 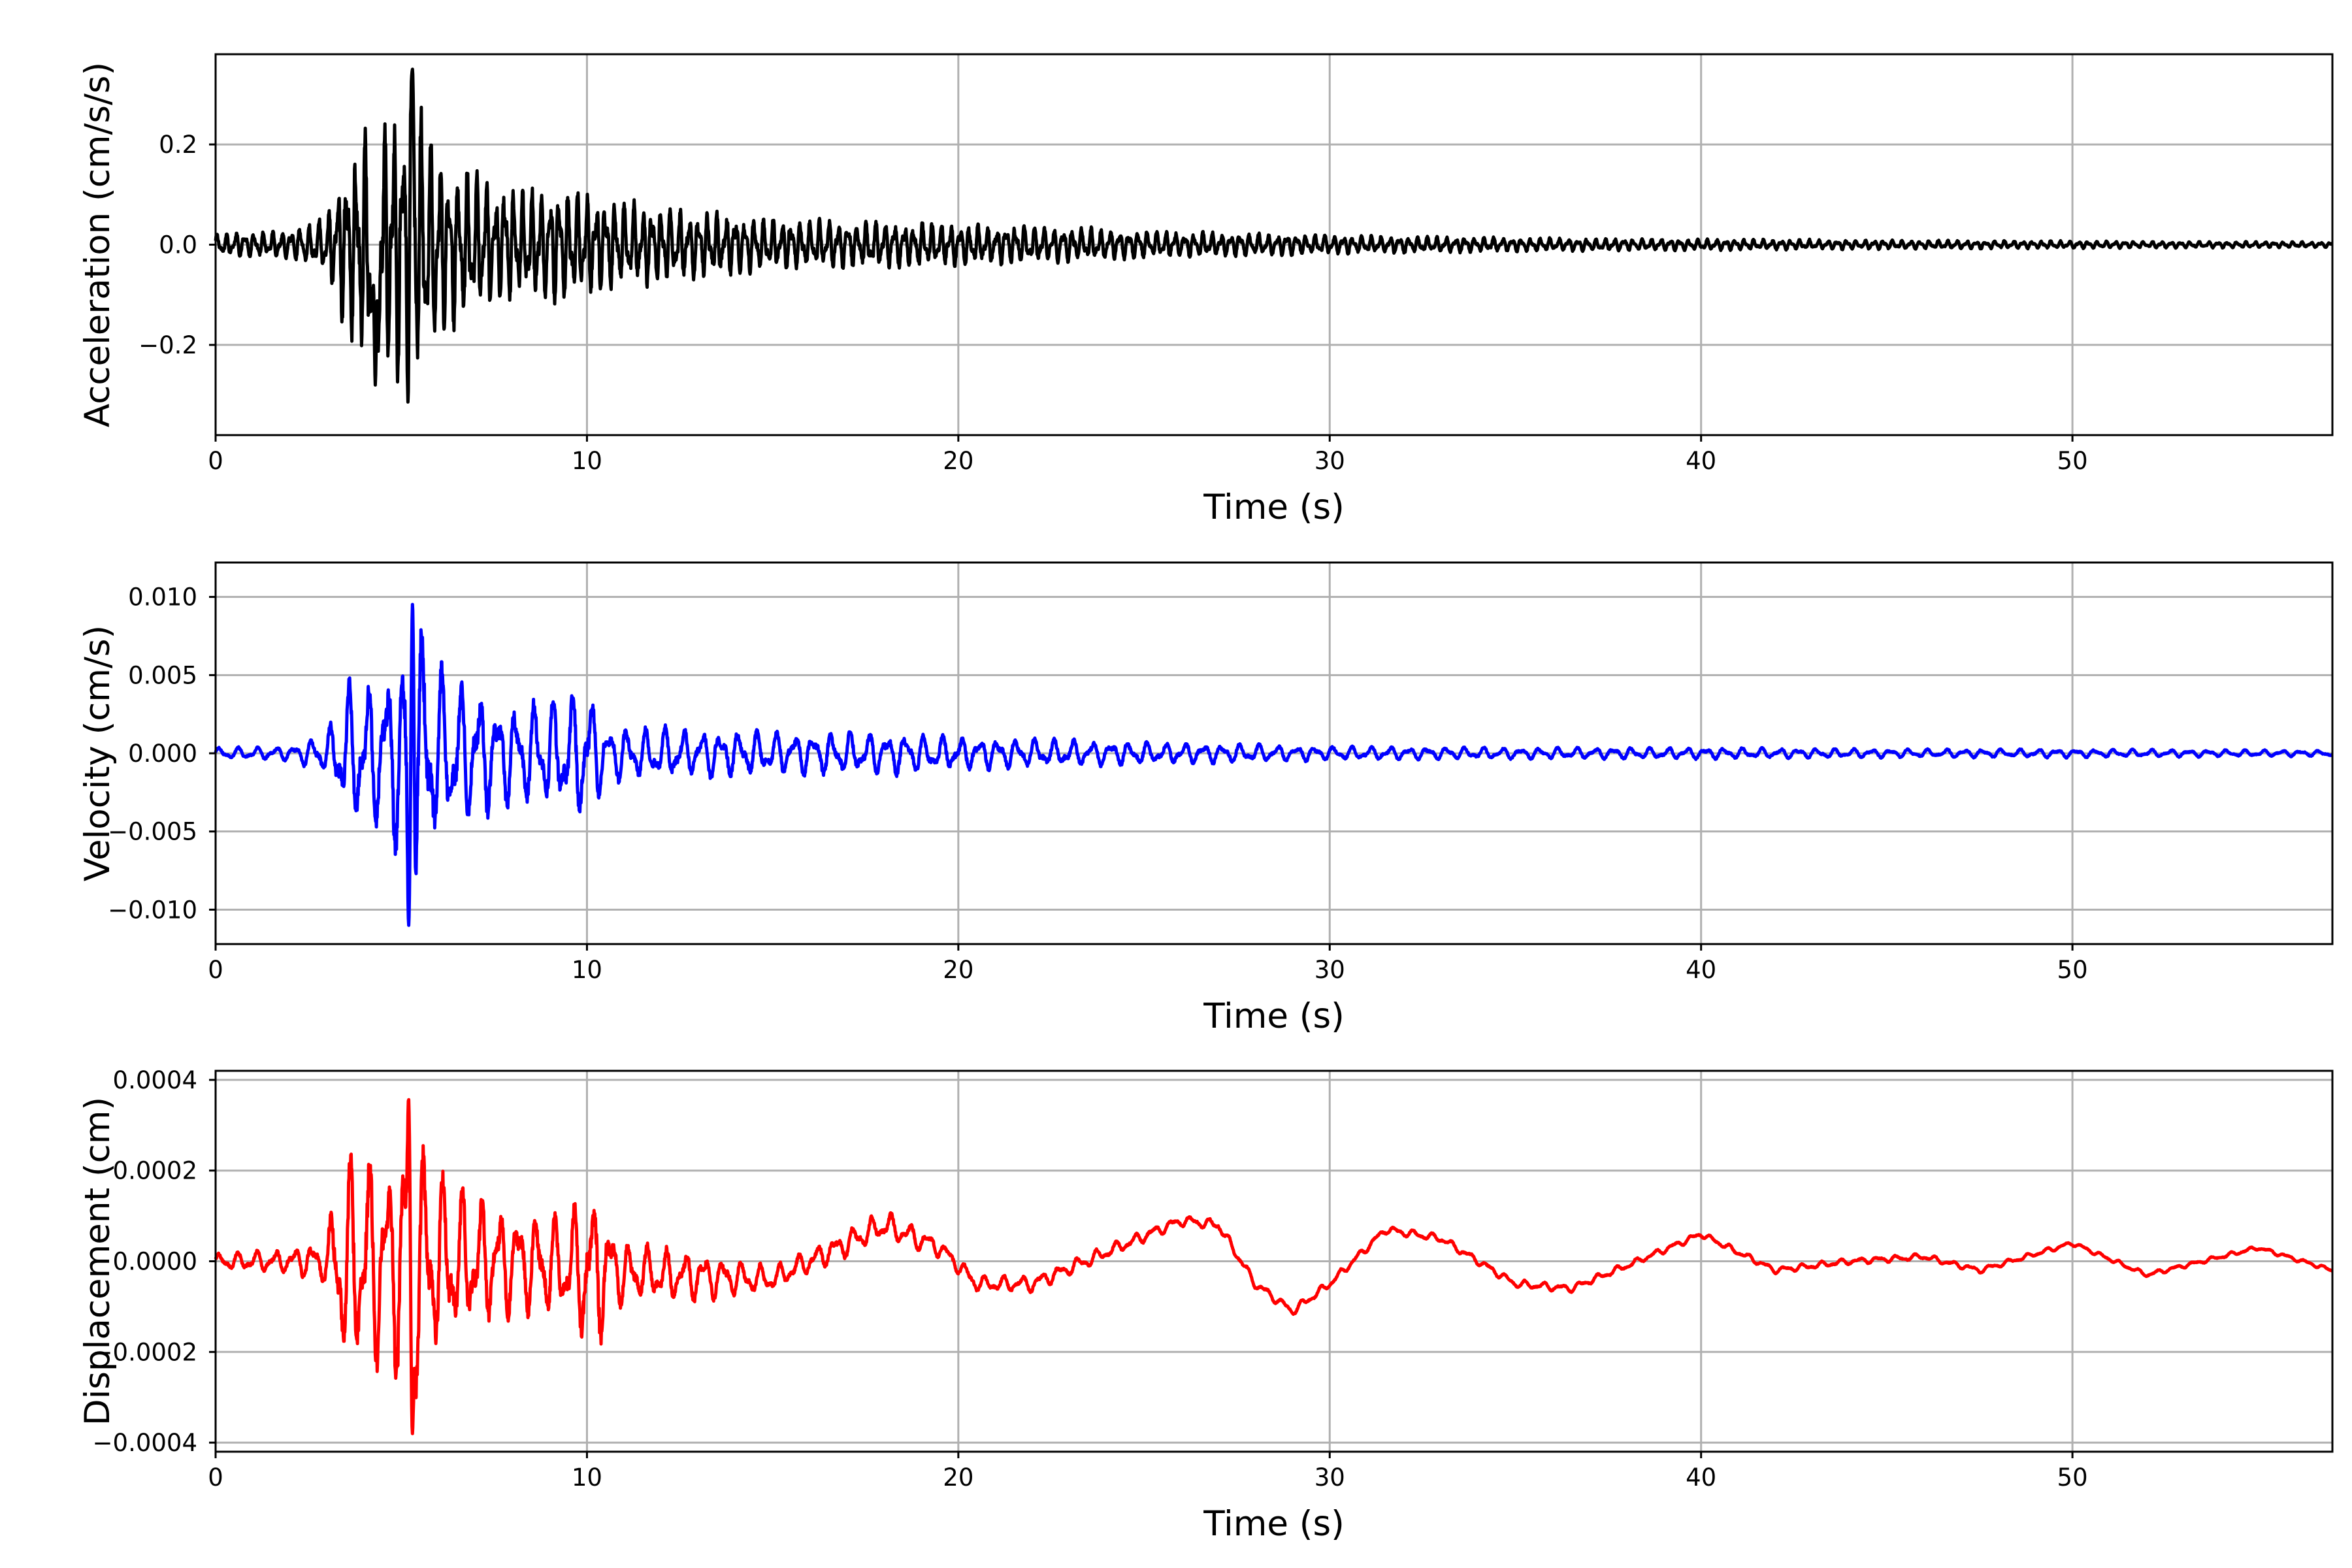 I want to click on acceleration-xtick-label: 10, so click(x=587, y=461).